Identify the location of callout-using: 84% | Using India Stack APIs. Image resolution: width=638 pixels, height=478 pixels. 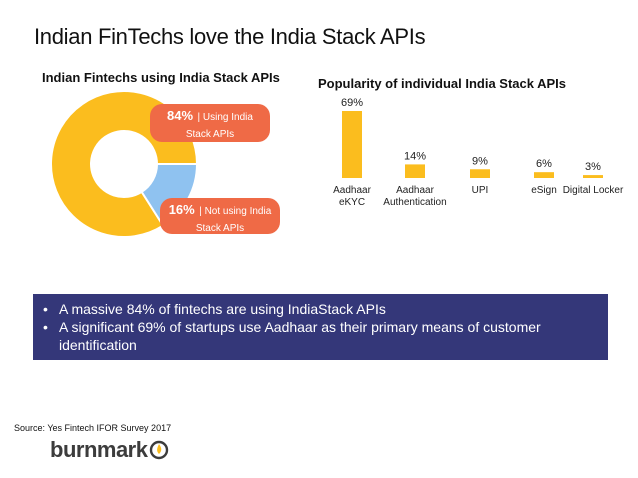
(210, 123).